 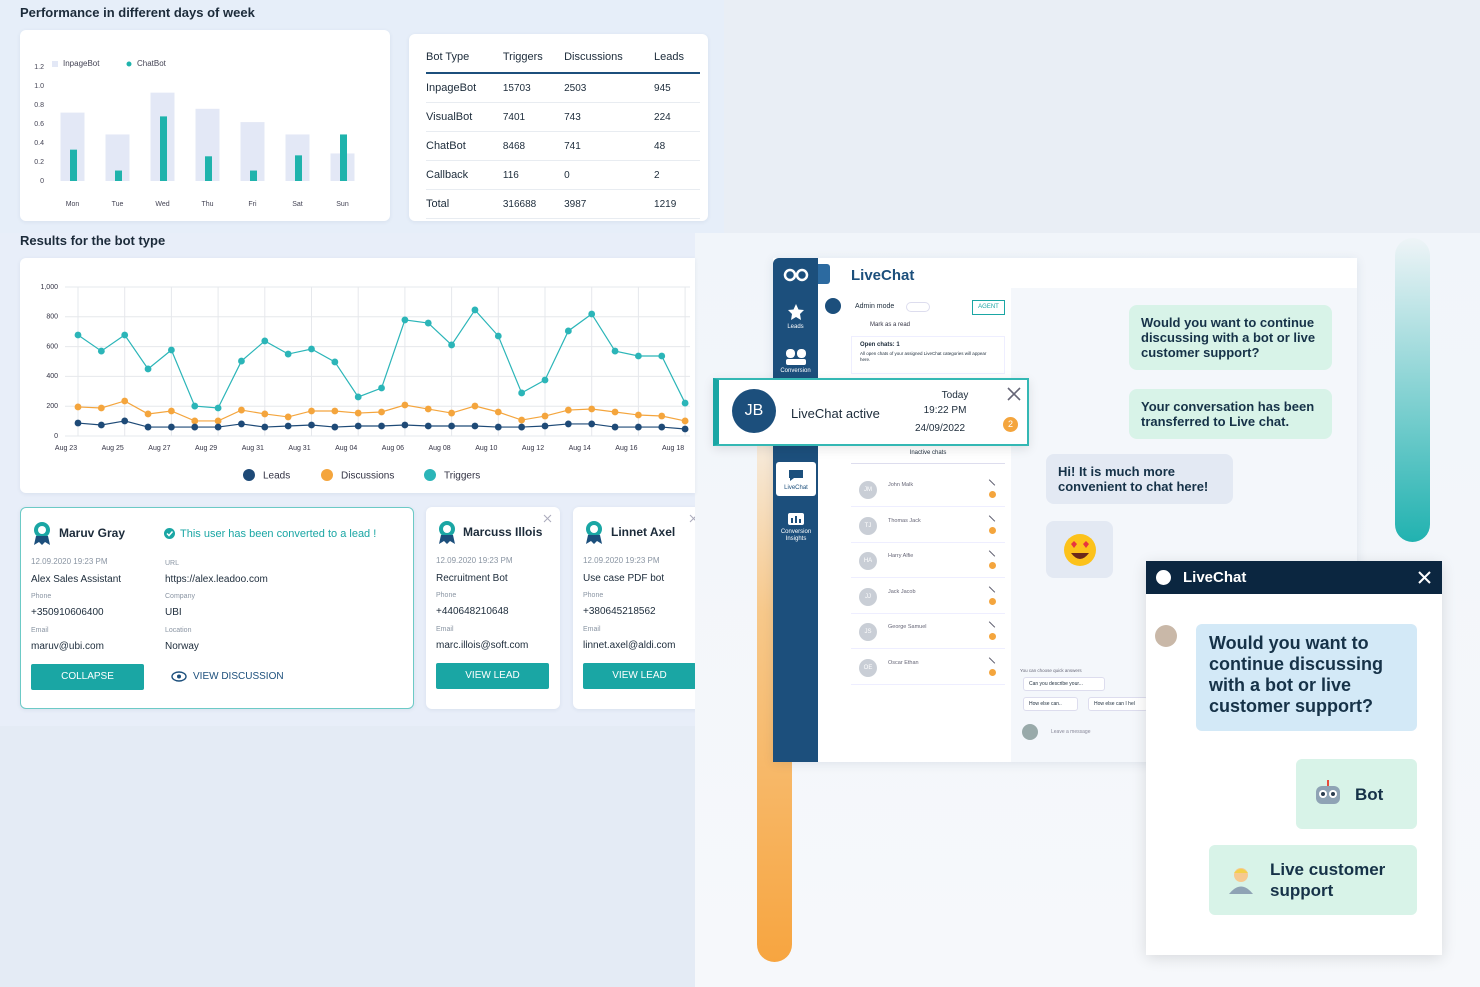 I want to click on divider, so click(x=928, y=463).